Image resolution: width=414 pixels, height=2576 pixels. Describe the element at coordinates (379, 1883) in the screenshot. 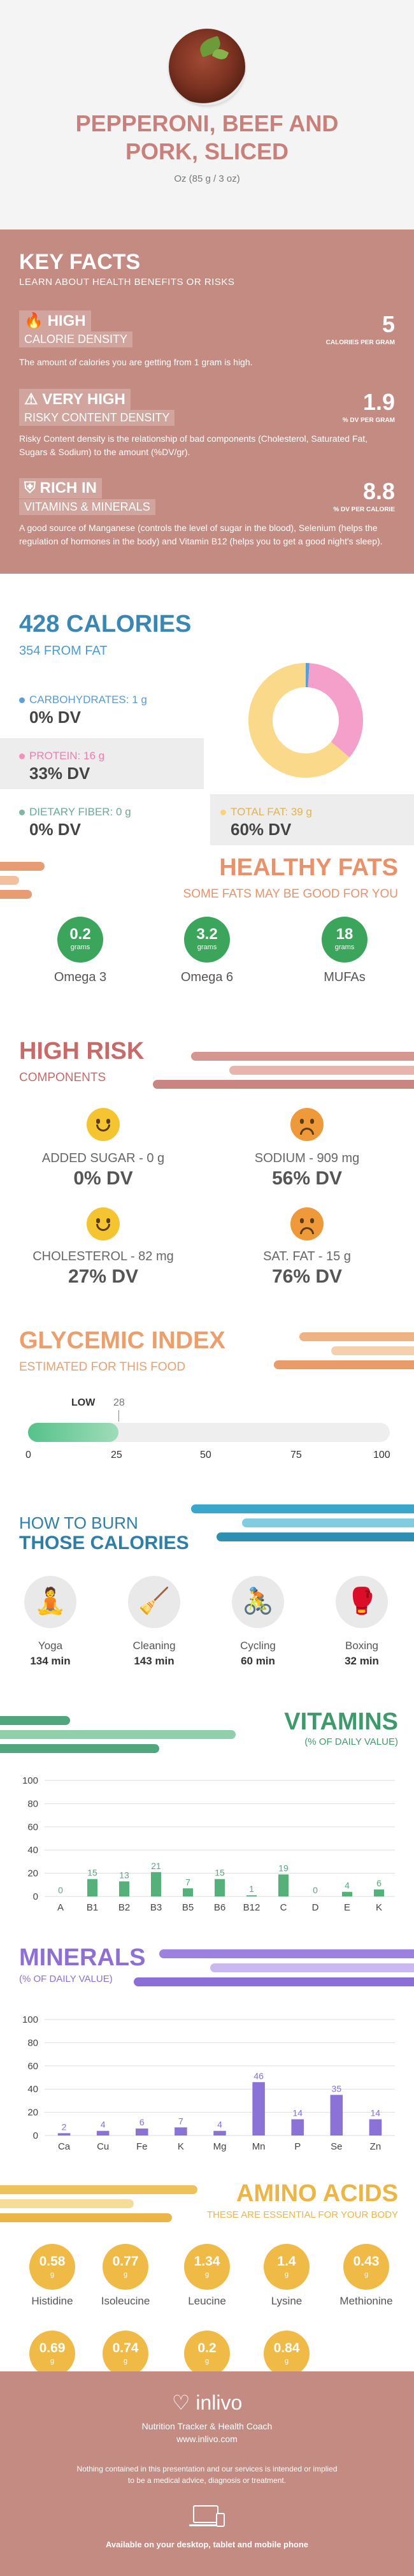

I see `bar-value-label: 6` at that location.